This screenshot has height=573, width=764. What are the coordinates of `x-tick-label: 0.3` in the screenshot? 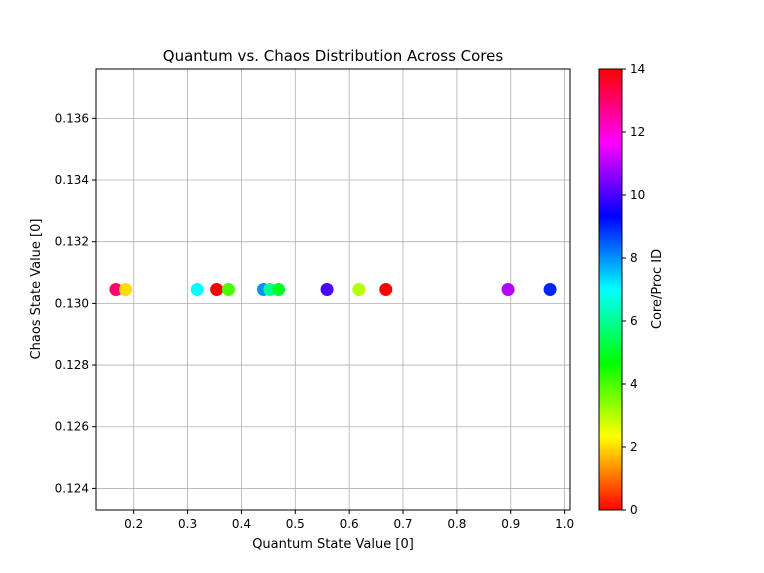 It's located at (187, 524).